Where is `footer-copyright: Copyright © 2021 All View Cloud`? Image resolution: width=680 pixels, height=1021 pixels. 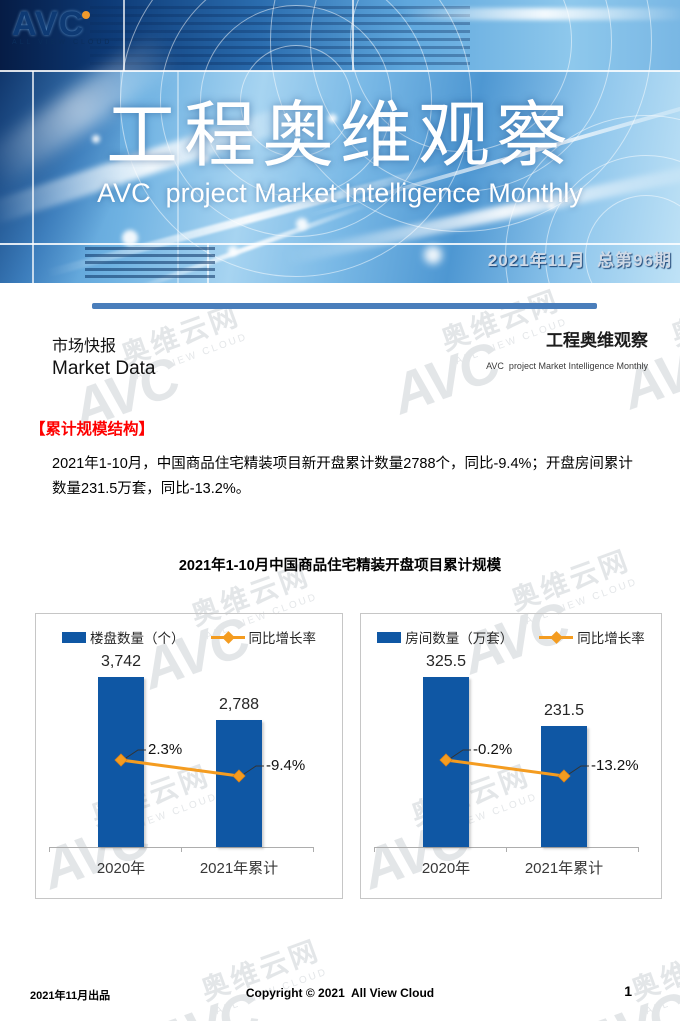 footer-copyright: Copyright © 2021 All View Cloud is located at coordinates (340, 993).